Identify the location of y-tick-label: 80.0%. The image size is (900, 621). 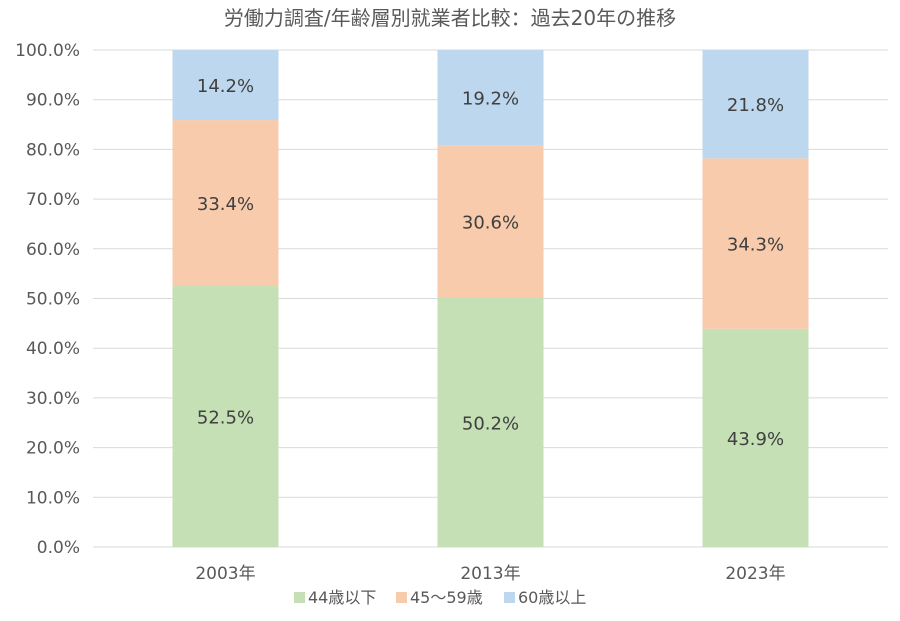
(53, 150).